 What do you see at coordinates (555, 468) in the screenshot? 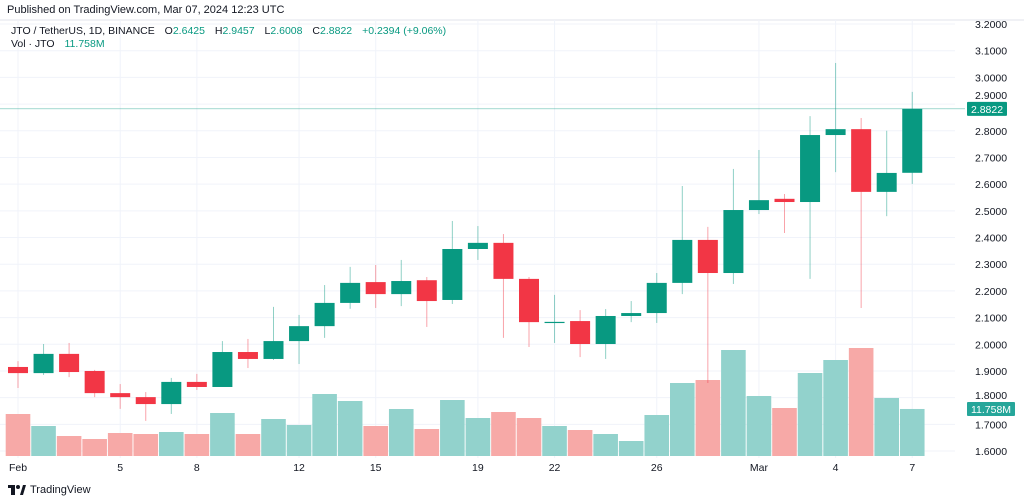
I see `x-tick-label: 22` at bounding box center [555, 468].